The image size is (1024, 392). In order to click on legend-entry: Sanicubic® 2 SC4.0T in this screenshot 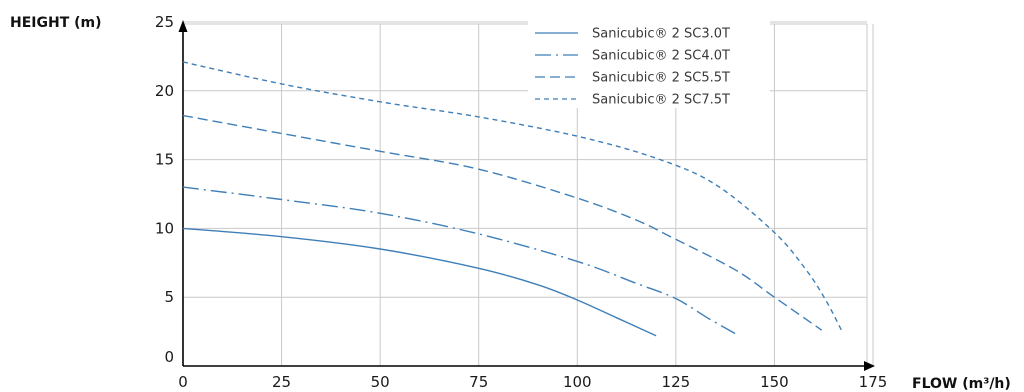, I will do `click(661, 56)`.